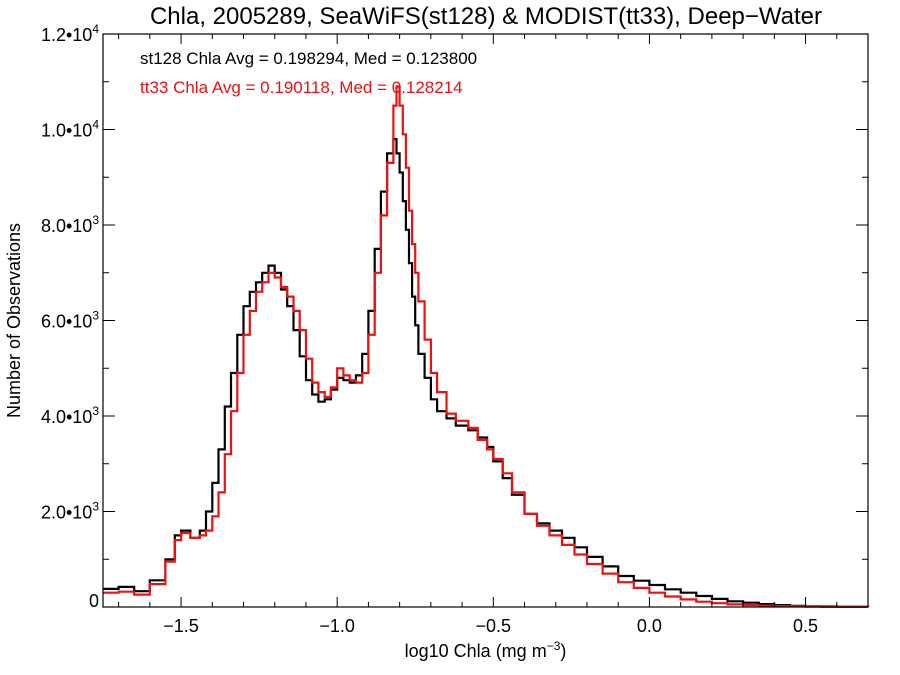 This screenshot has height=675, width=900. Describe the element at coordinates (181, 626) in the screenshot. I see `x-tick-label: −1.5` at that location.